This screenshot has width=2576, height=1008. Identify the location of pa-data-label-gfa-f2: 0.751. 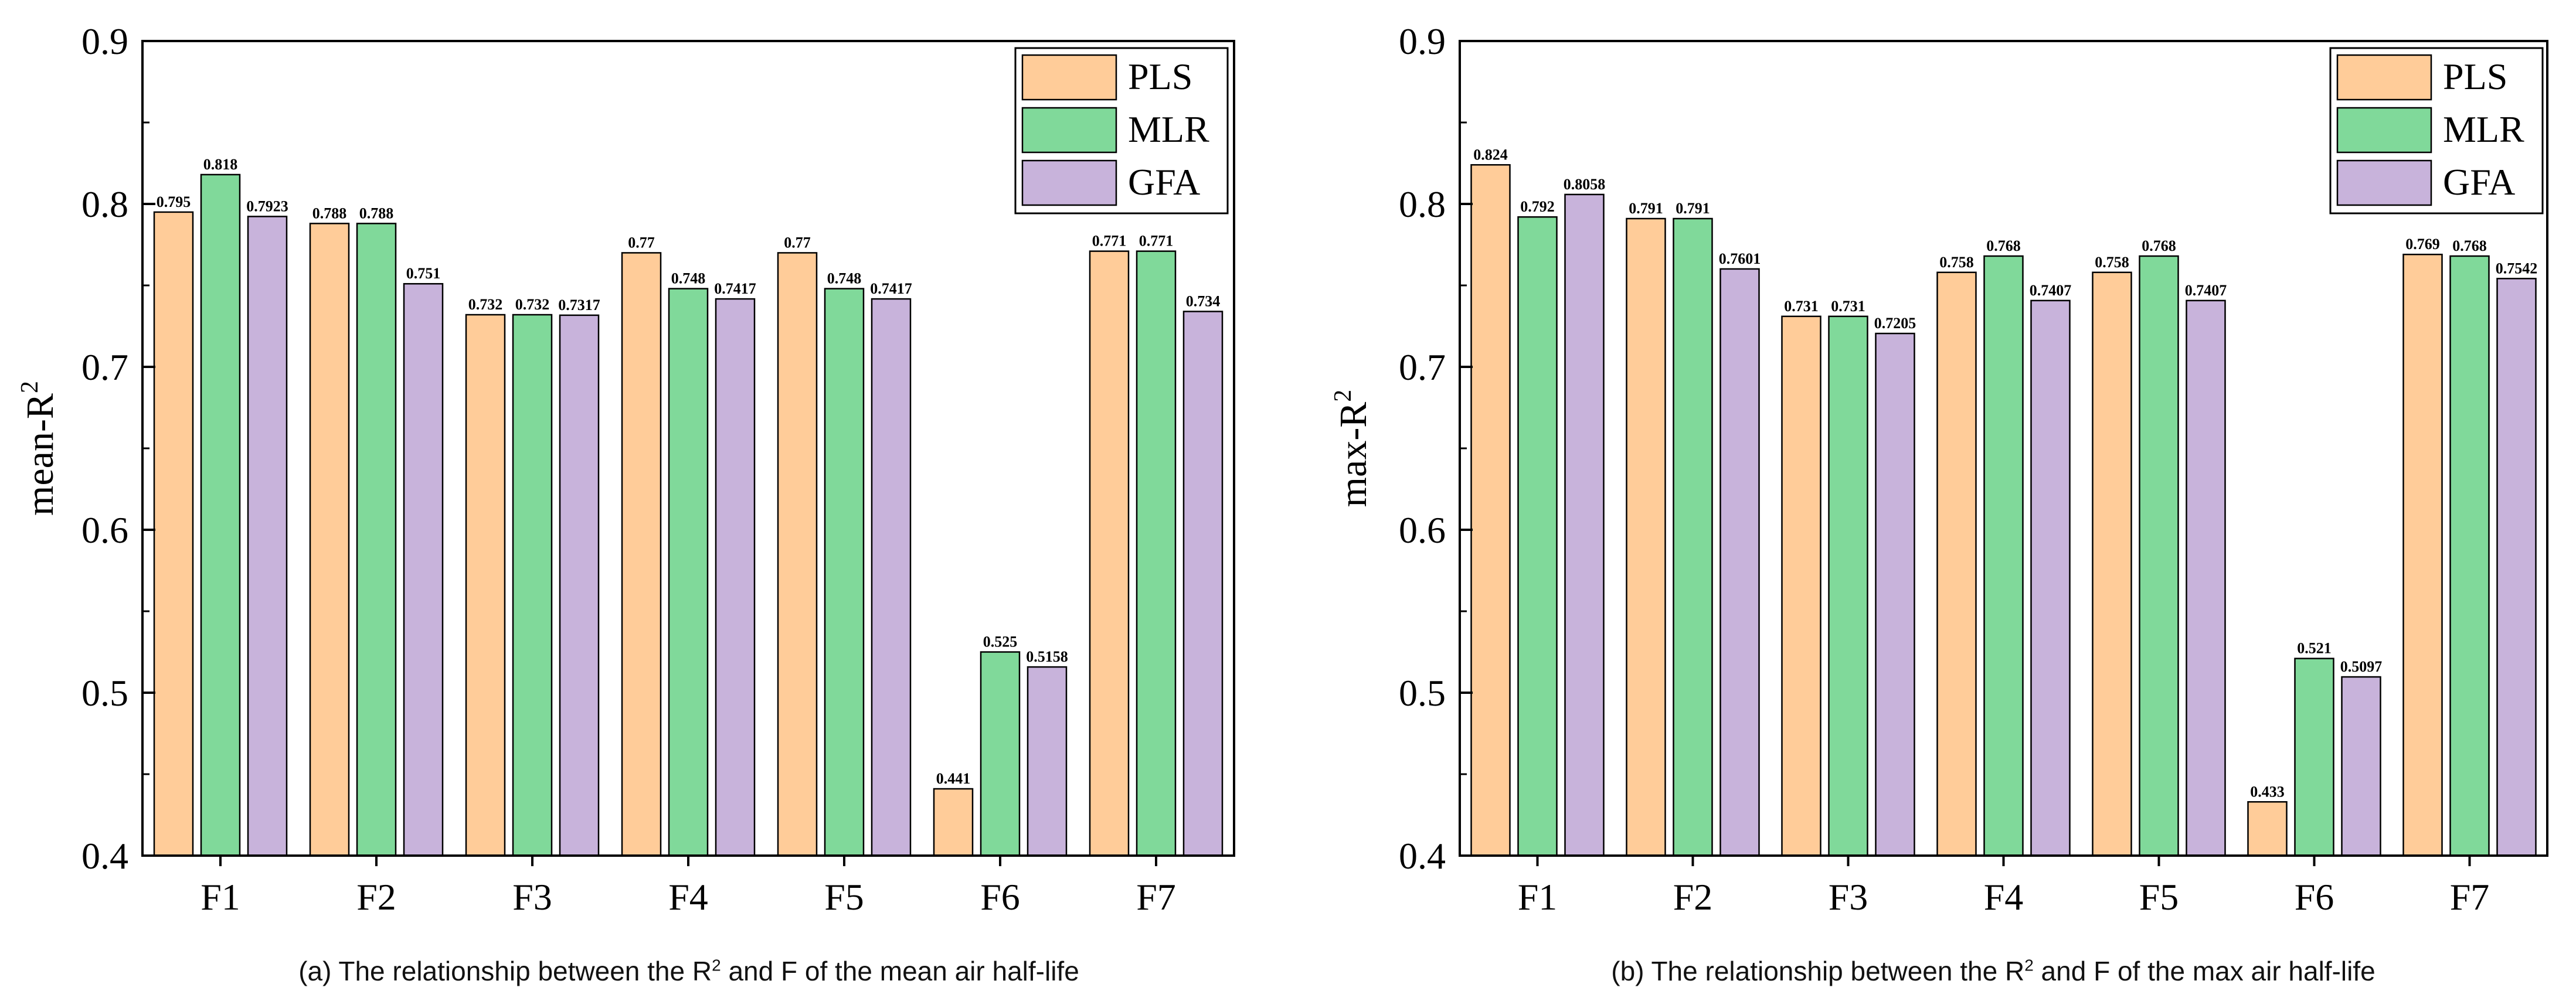
(424, 273).